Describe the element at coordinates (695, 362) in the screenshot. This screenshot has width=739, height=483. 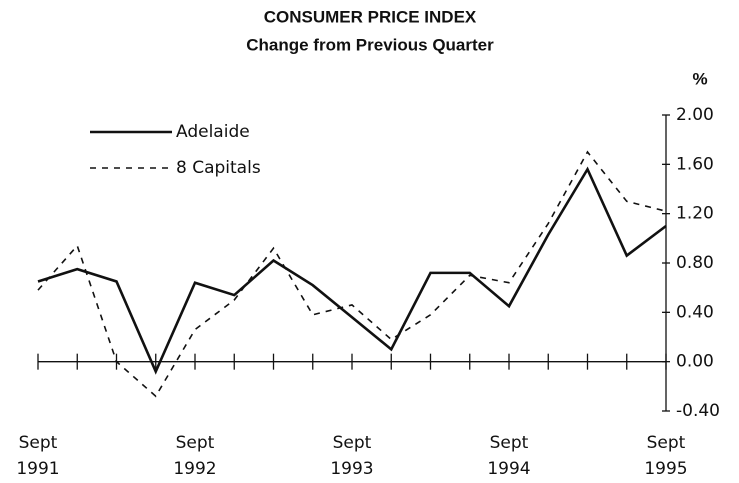
I see `y-tick-label: 0.00` at that location.